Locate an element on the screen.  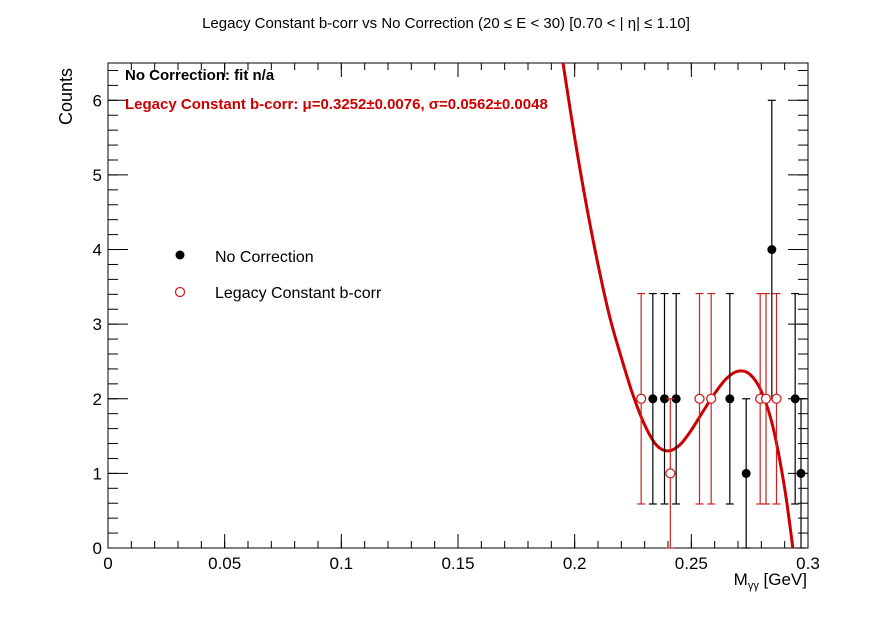
y-tick-label: 2 is located at coordinates (97, 399).